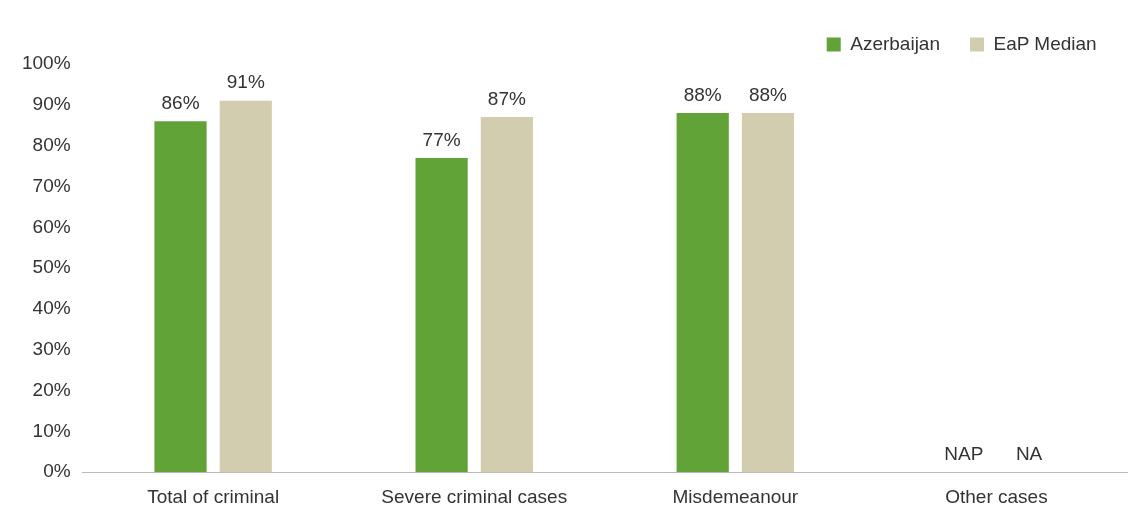 Image resolution: width=1147 pixels, height=528 pixels. Describe the element at coordinates (245, 82) in the screenshot. I see `data-label: 91%` at that location.